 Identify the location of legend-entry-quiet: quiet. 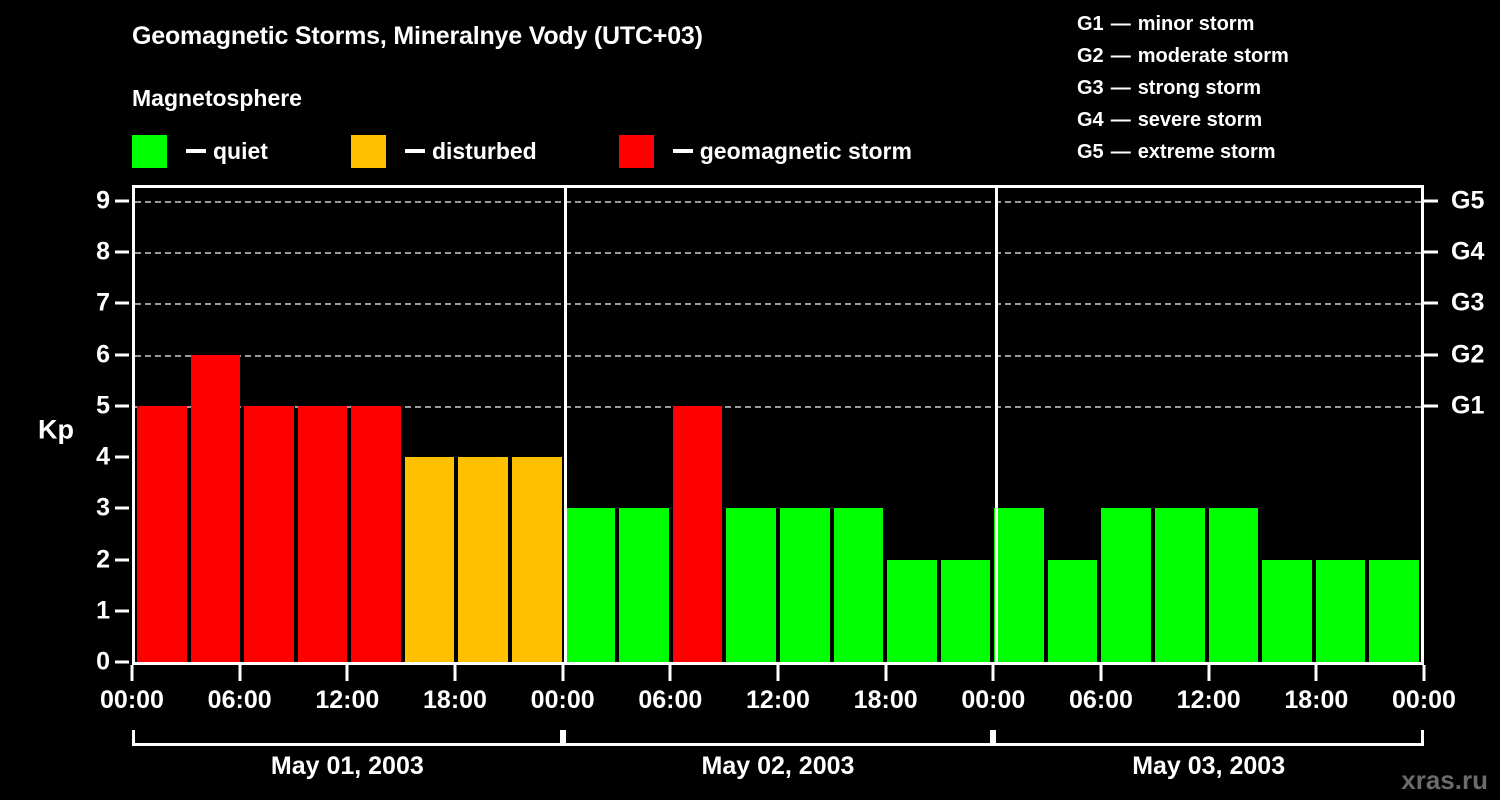
(200, 151).